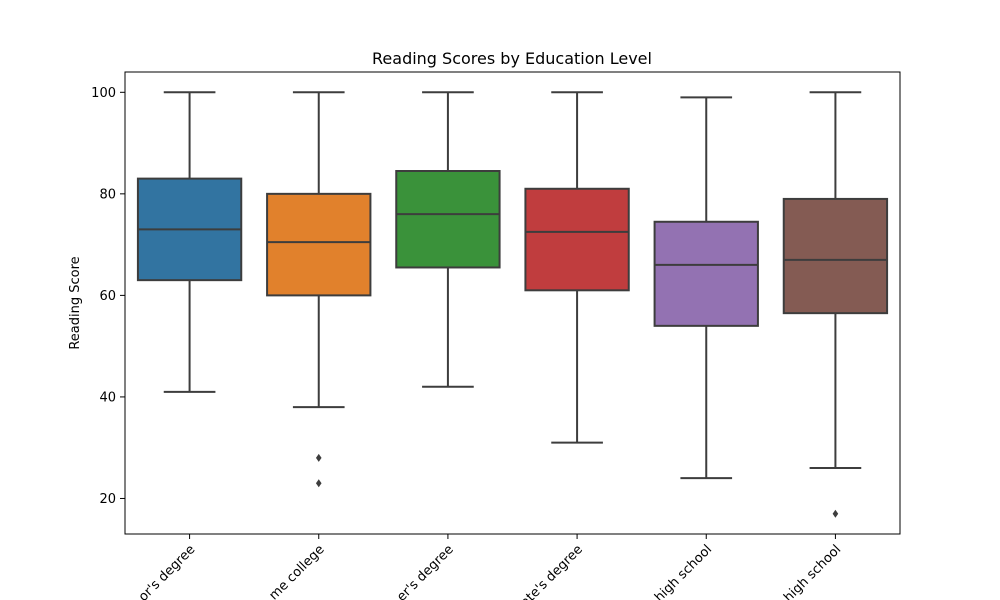  What do you see at coordinates (552, 571) in the screenshot?
I see `x-tick-label: ate's degree` at bounding box center [552, 571].